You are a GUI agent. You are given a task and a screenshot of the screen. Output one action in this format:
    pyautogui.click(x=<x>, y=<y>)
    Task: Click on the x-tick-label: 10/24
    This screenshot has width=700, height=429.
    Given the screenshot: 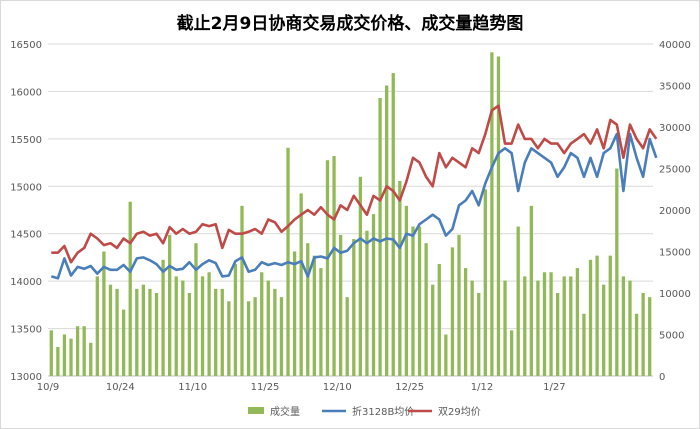 What is the action you would take?
    pyautogui.click(x=120, y=387)
    